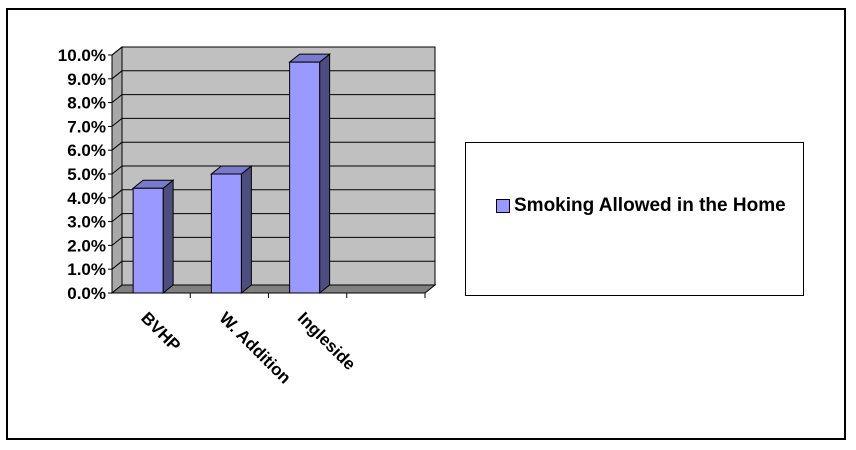 This screenshot has width=856, height=450. Describe the element at coordinates (160, 331) in the screenshot. I see `x-category-label: BVHP` at that location.